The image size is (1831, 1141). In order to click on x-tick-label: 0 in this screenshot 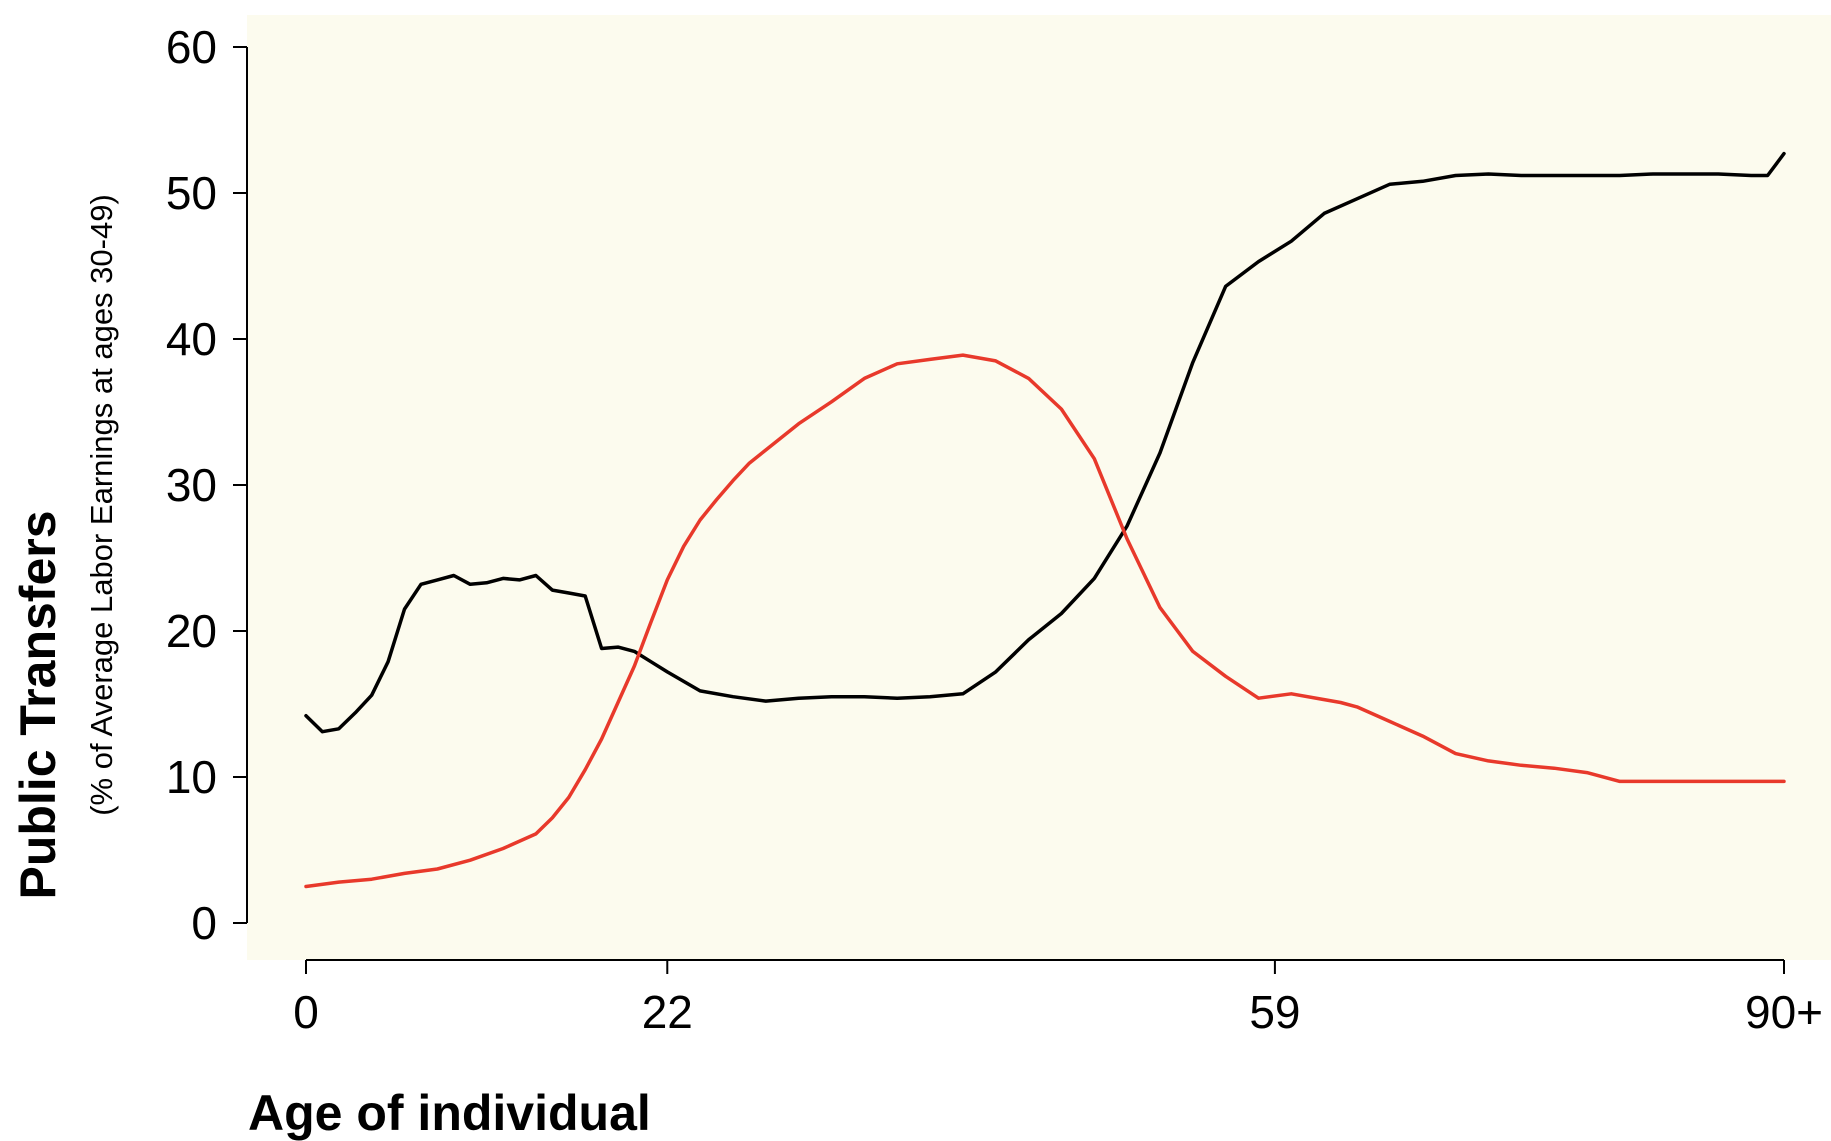, I will do `click(306, 1012)`.